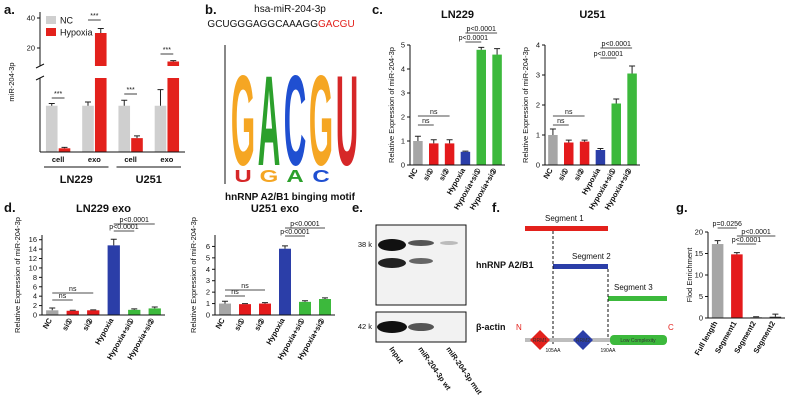  I want to click on n-terminus: N, so click(519, 327).